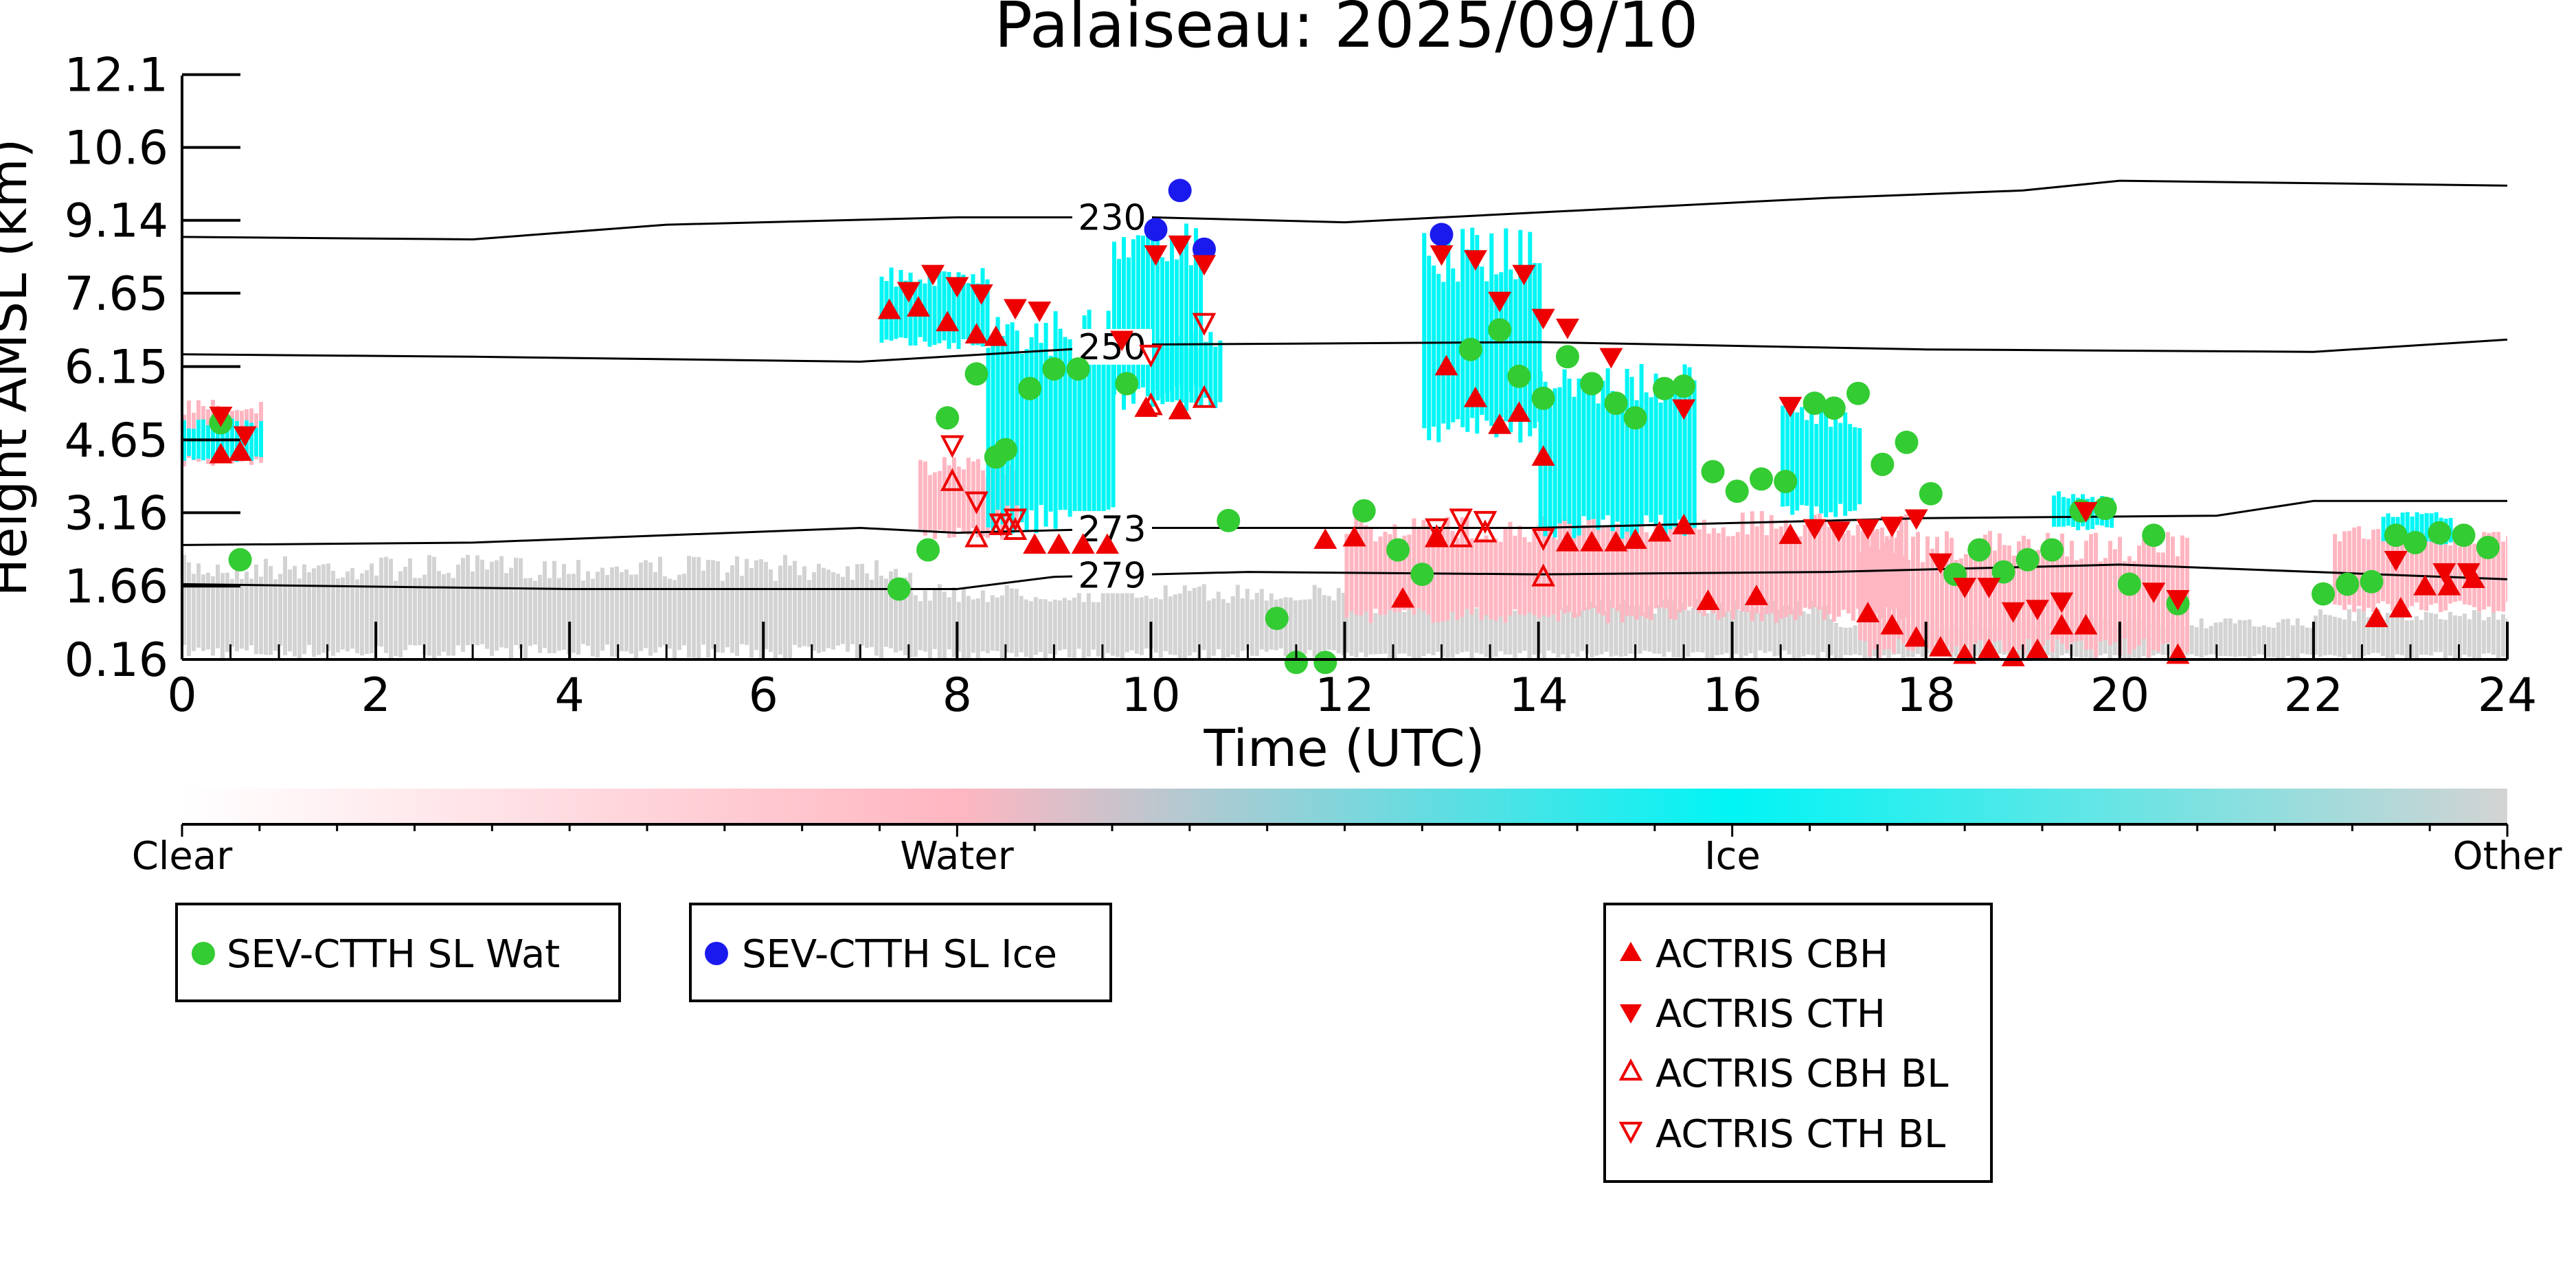 Image resolution: width=2576 pixels, height=1288 pixels. I want to click on legend-label-actris-cbh: ACTRIS CBH, so click(1772, 954).